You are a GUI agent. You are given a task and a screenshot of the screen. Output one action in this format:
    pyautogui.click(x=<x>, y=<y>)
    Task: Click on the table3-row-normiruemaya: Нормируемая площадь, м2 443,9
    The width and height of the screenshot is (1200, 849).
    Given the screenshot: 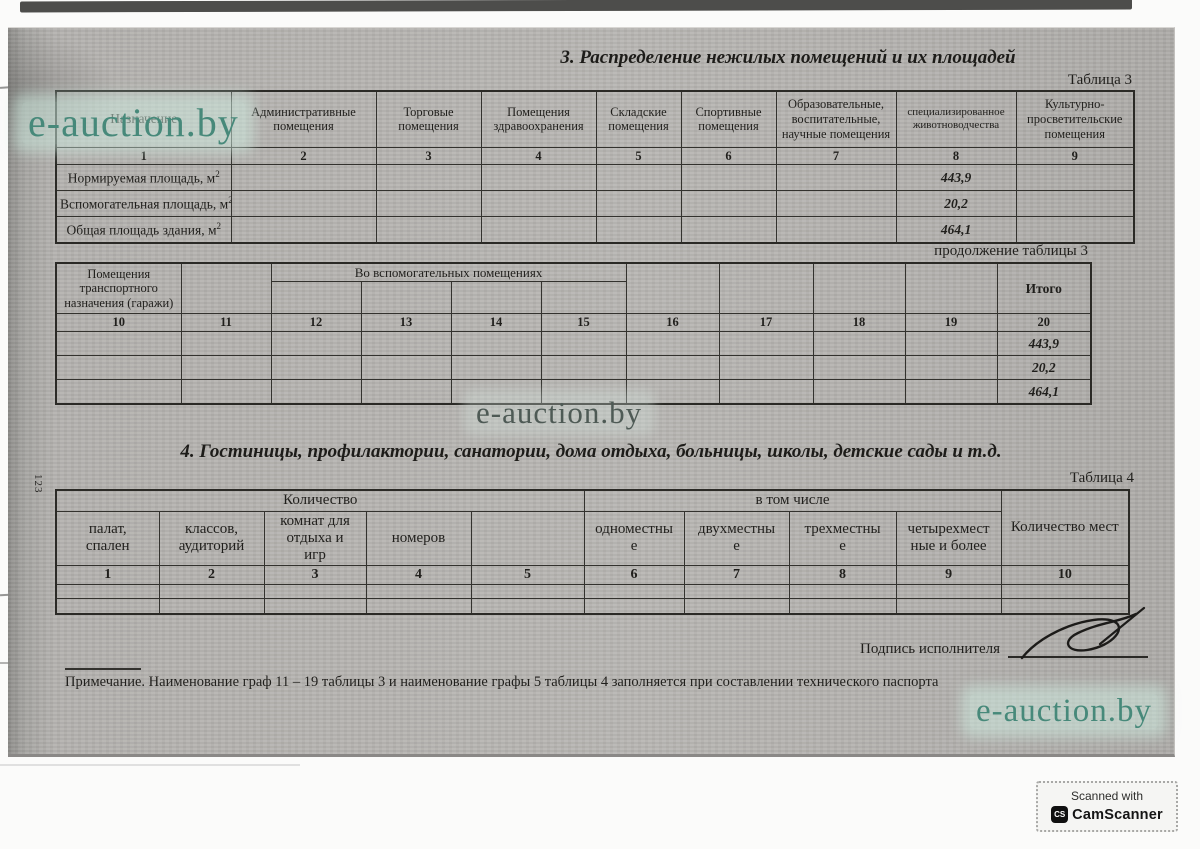 What is the action you would take?
    pyautogui.click(x=595, y=178)
    